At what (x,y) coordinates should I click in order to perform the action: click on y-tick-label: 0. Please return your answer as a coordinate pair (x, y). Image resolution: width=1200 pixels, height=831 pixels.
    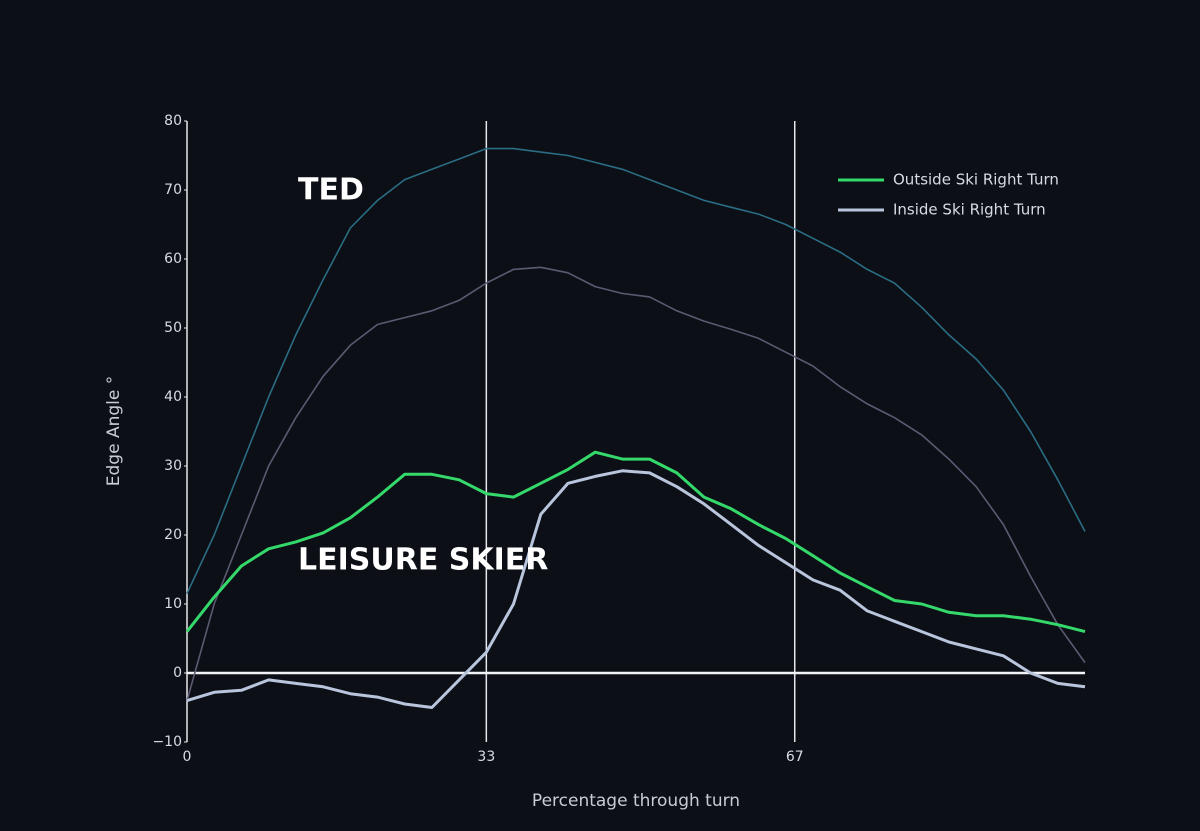
    Looking at the image, I should click on (177, 673).